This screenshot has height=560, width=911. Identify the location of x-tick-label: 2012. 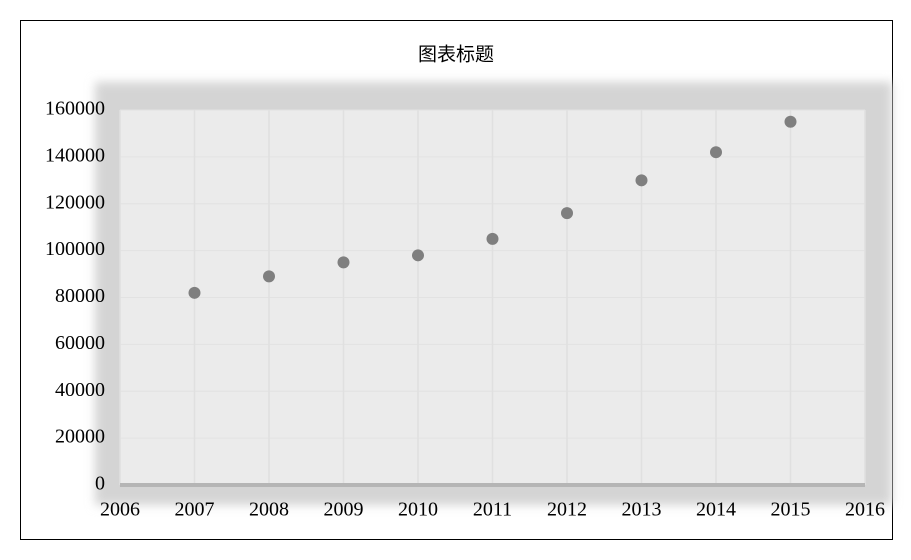
(567, 510).